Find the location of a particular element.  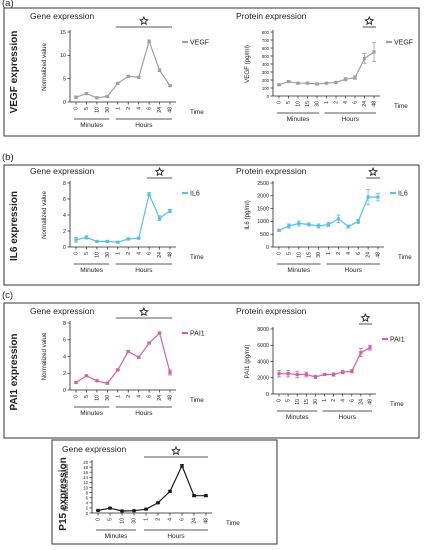

y-tick-label: 1500 is located at coordinates (263, 209).